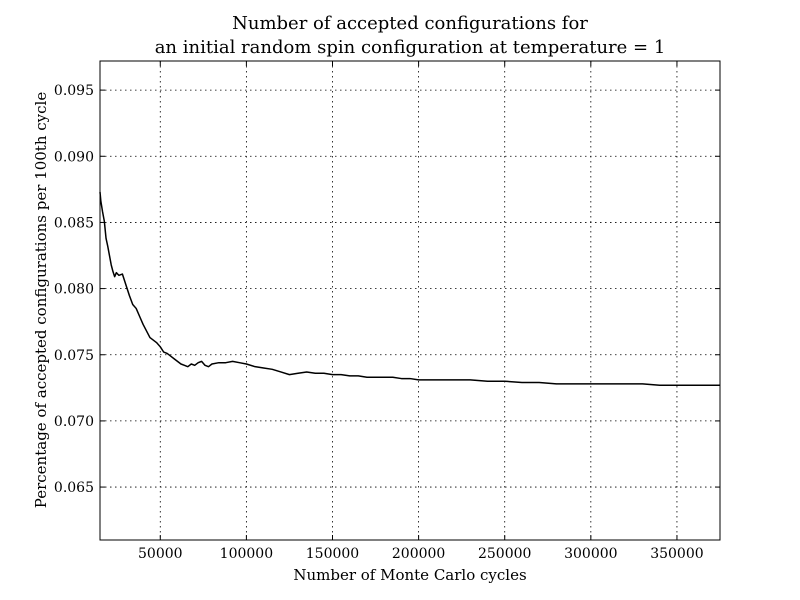 This screenshot has height=600, width=800. What do you see at coordinates (74, 223) in the screenshot?
I see `y-tick-label: 0.085` at bounding box center [74, 223].